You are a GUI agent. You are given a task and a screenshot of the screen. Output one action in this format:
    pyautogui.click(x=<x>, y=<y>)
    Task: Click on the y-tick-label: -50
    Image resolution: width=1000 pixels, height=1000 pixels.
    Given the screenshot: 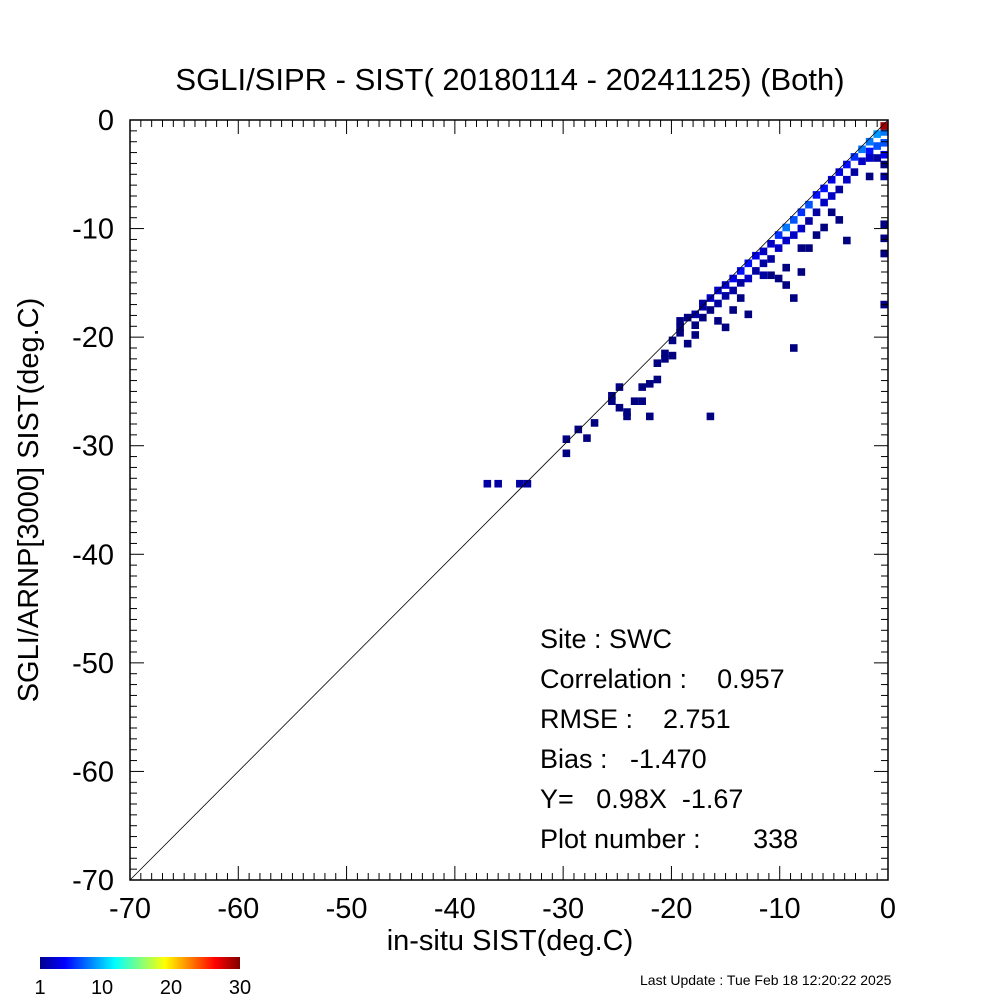 What is the action you would take?
    pyautogui.click(x=93, y=664)
    